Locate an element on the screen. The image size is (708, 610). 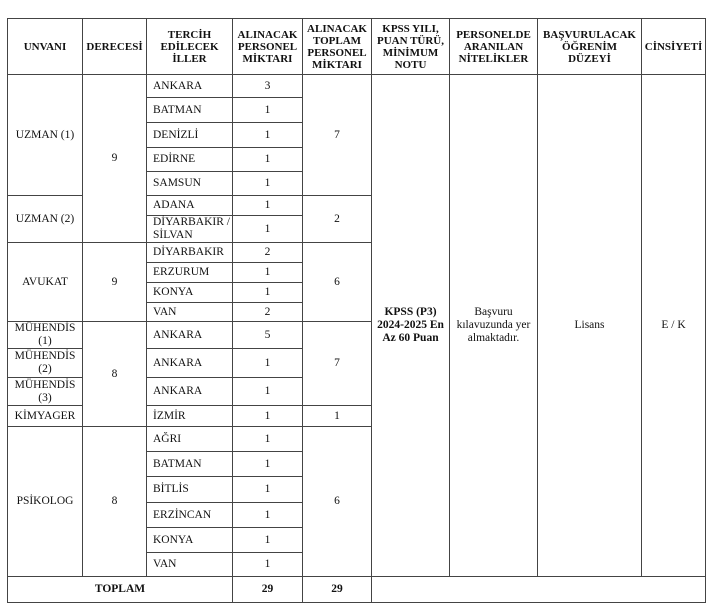
nitelik-cell: Başvuru kılavuzunda yer almaktadır. is located at coordinates (493, 325).